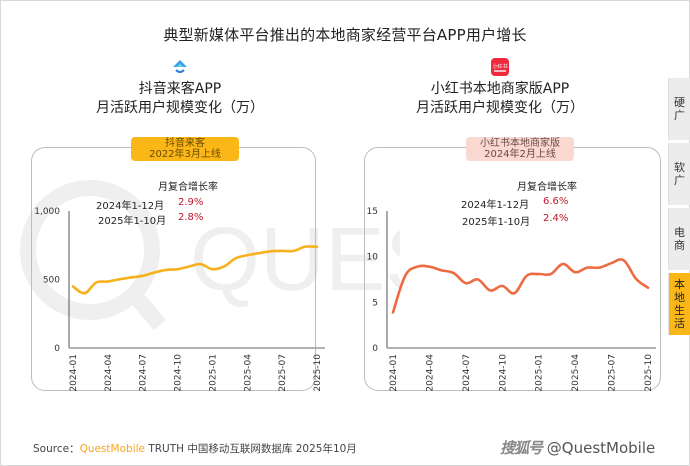  I want to click on xhs-badge-name: 小红书本地商家版, so click(520, 143).